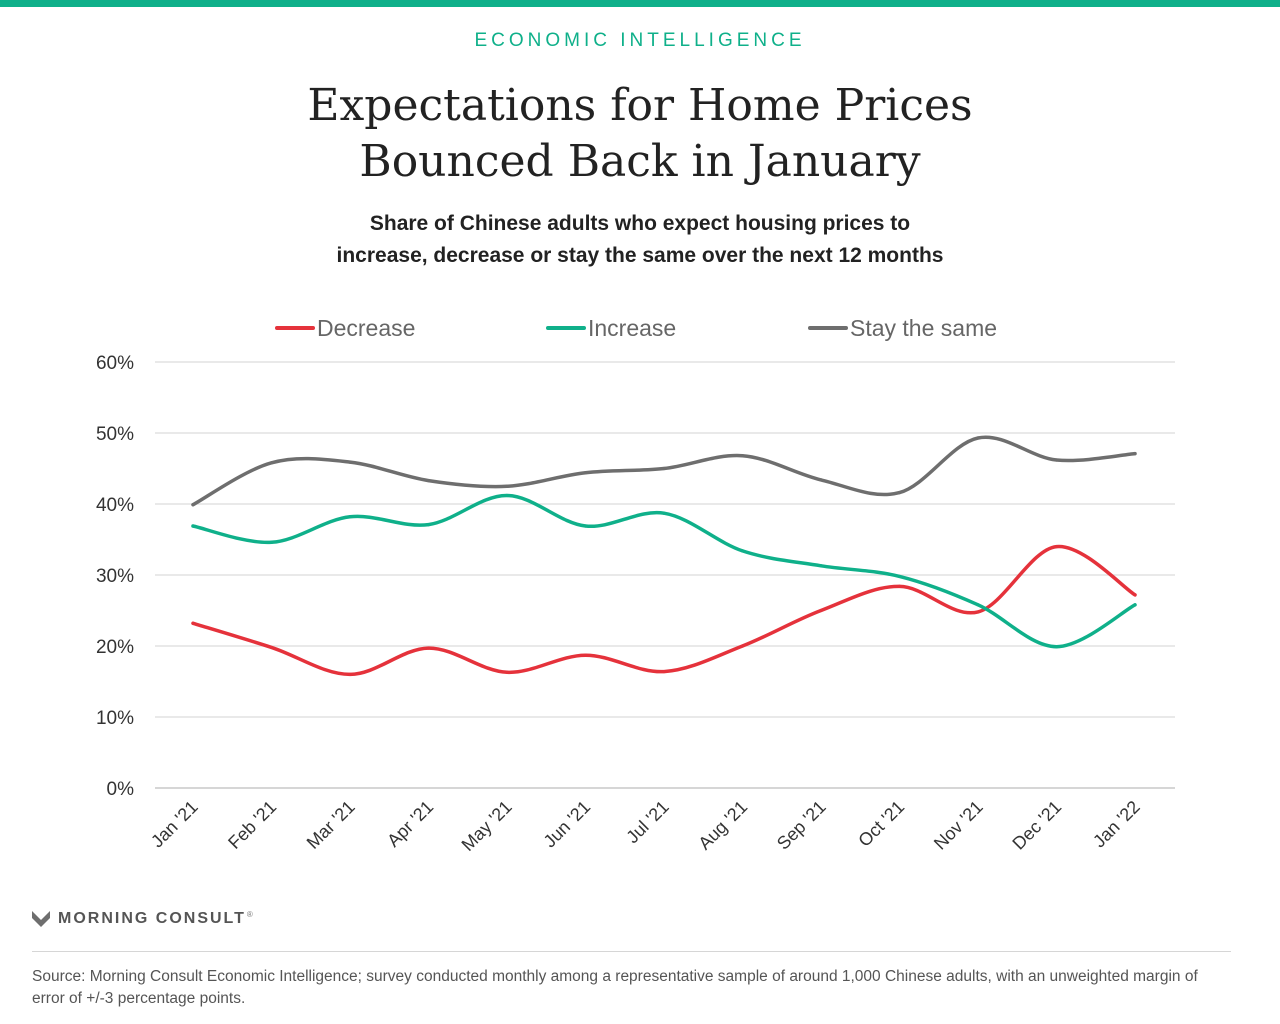 The width and height of the screenshot is (1280, 1024). I want to click on x-tick-label: Jul '21, so click(647, 822).